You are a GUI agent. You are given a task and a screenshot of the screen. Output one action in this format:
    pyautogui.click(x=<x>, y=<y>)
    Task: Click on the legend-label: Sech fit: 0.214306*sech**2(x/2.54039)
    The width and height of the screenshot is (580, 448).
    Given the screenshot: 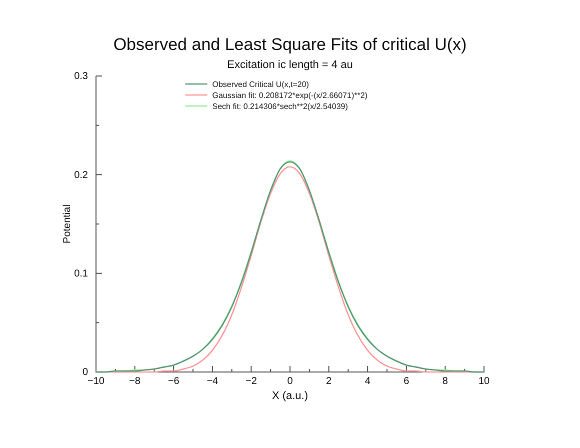 What is the action you would take?
    pyautogui.click(x=280, y=106)
    